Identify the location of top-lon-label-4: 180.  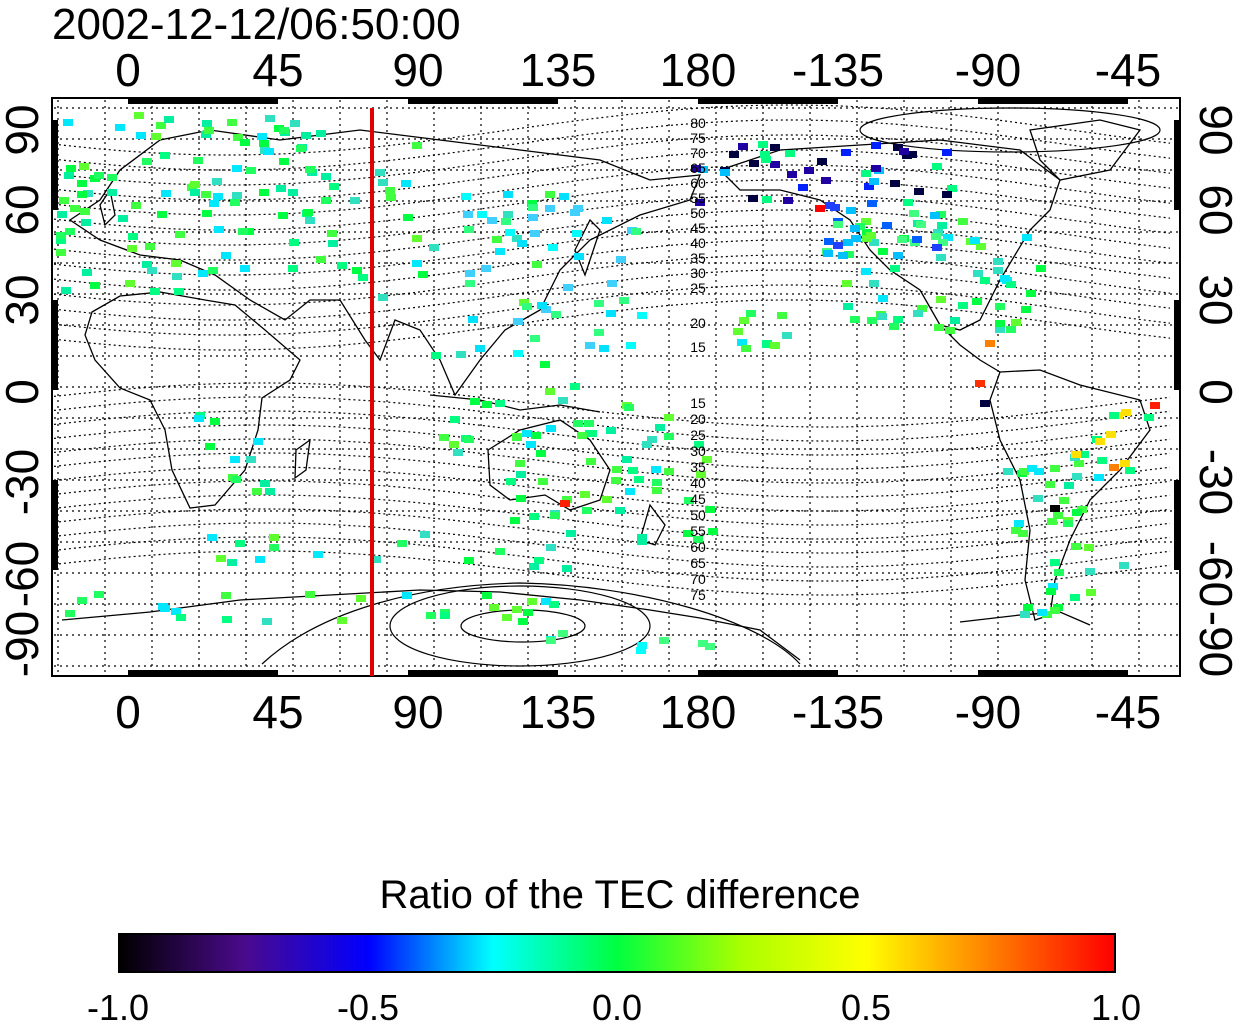
(698, 70).